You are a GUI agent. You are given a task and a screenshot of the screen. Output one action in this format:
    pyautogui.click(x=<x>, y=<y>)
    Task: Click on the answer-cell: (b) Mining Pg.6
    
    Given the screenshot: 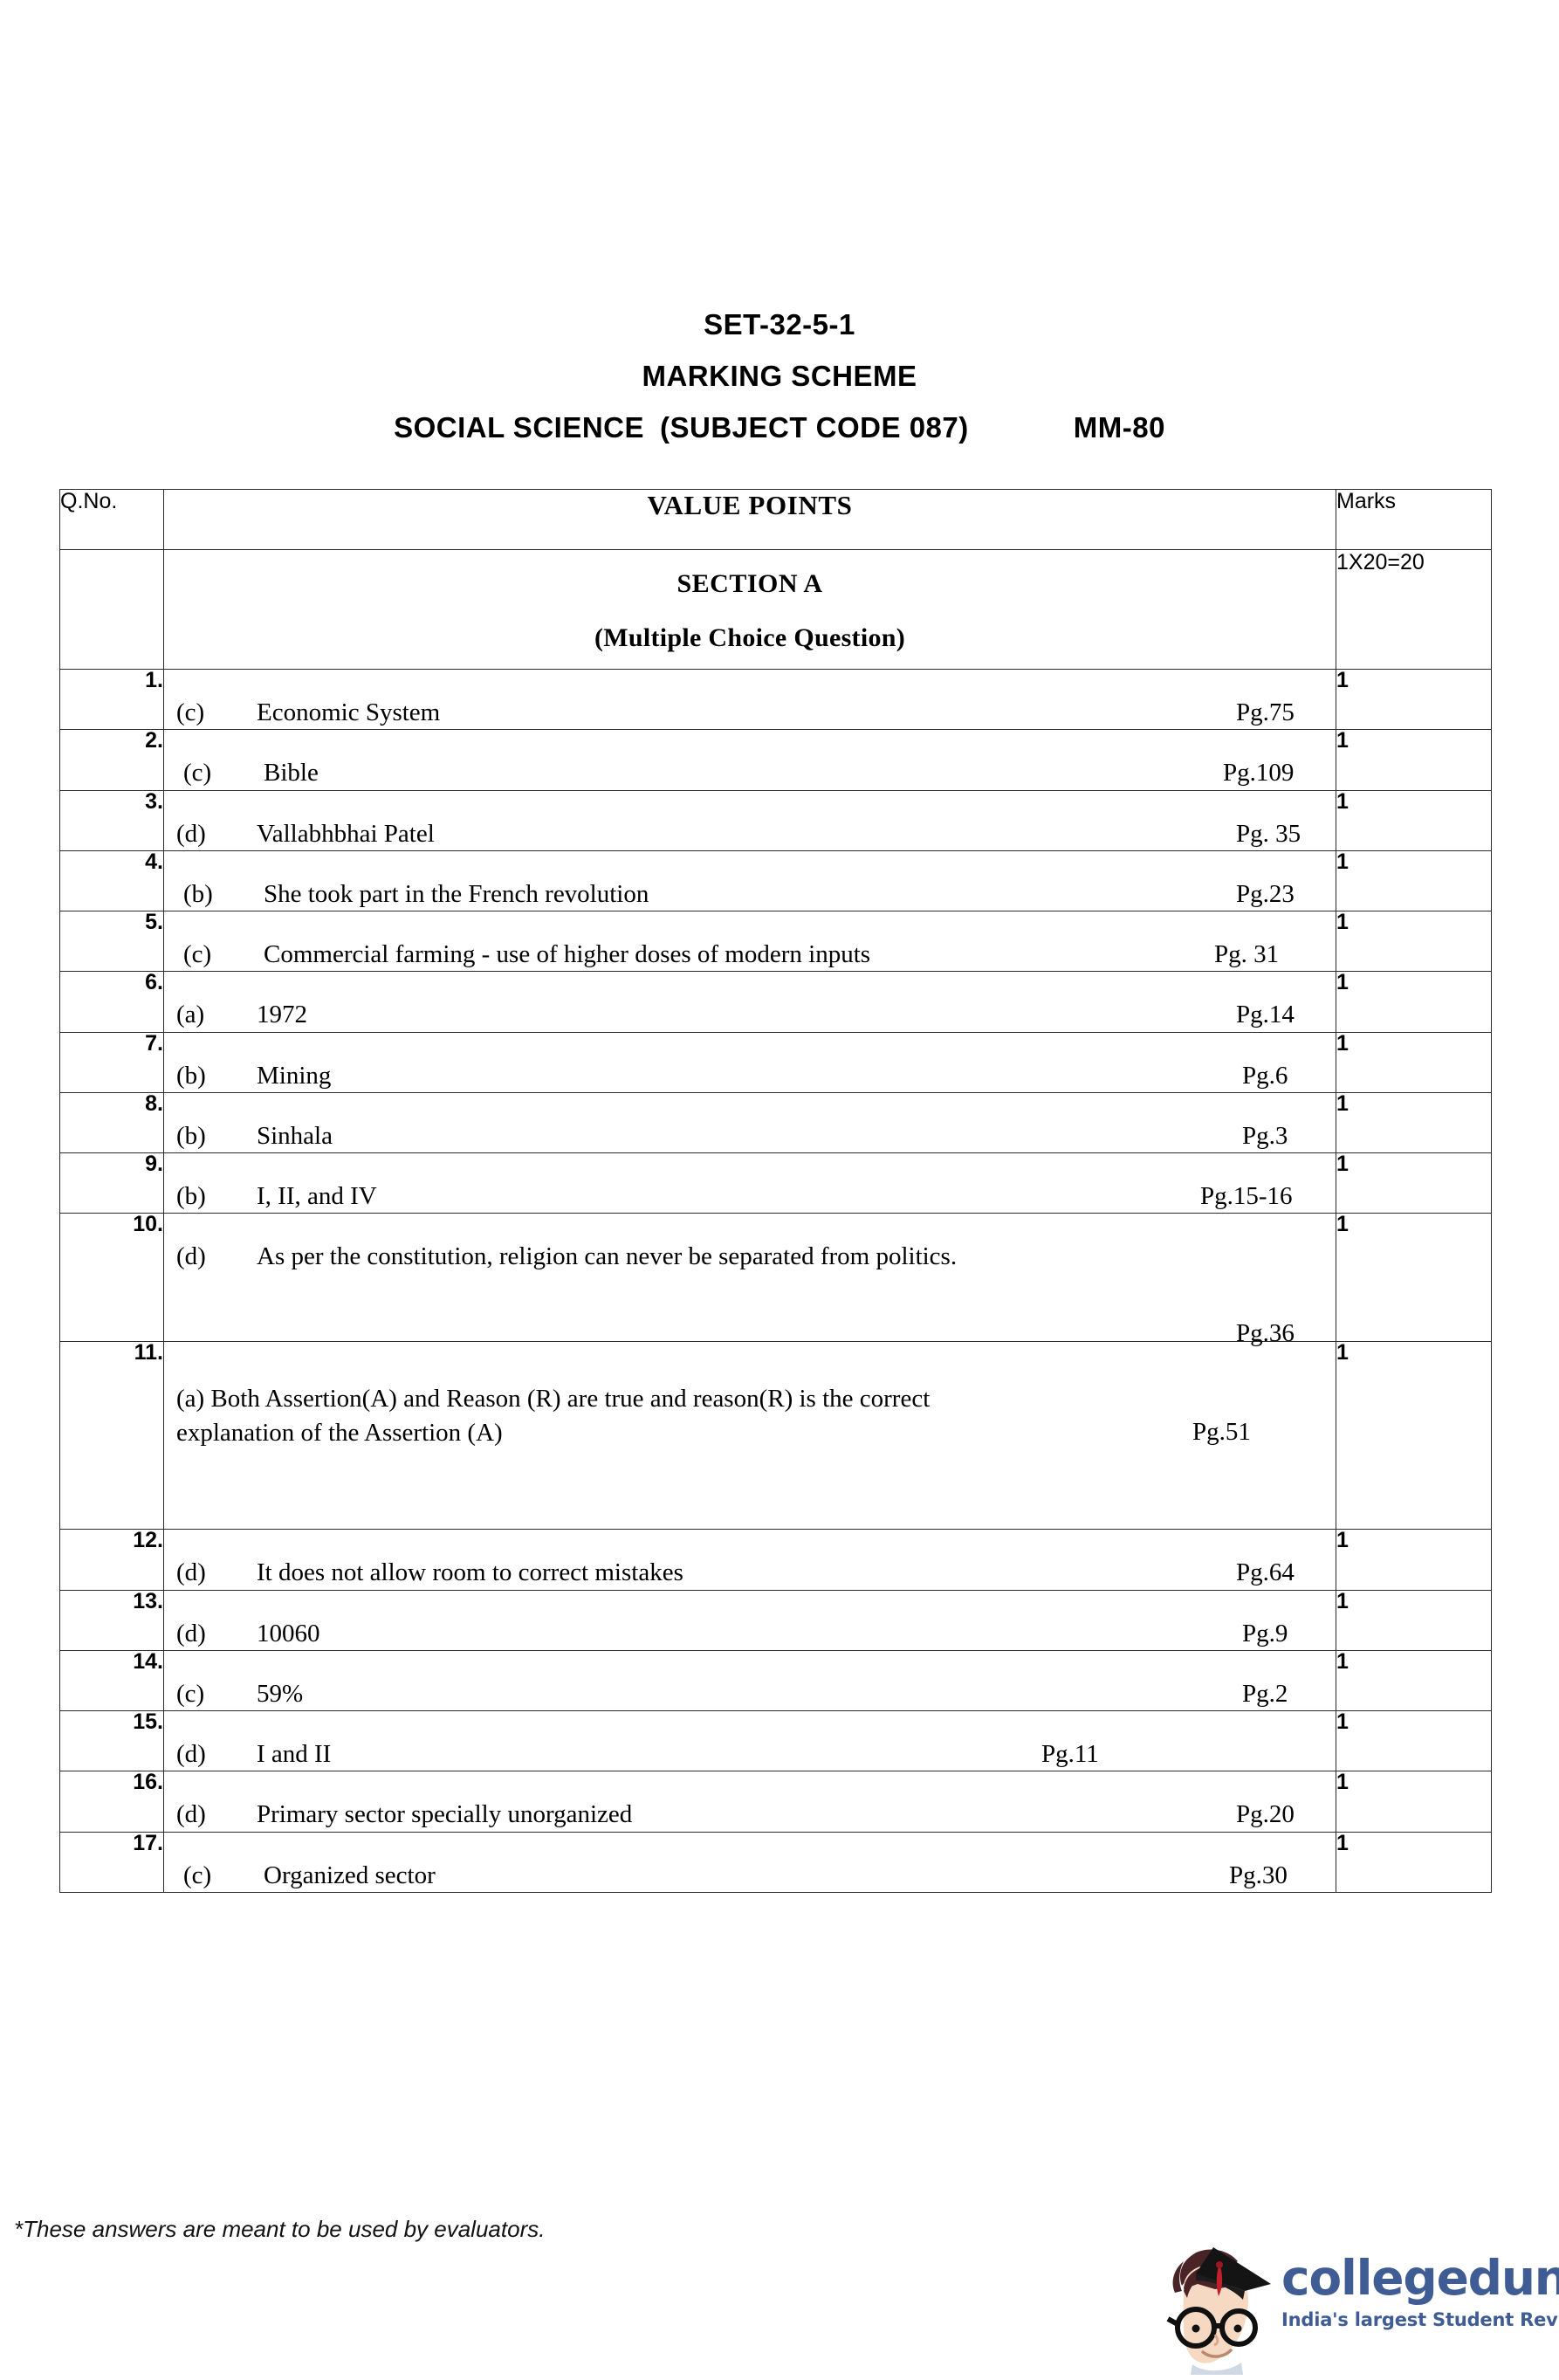 What is the action you would take?
    pyautogui.click(x=749, y=1062)
    